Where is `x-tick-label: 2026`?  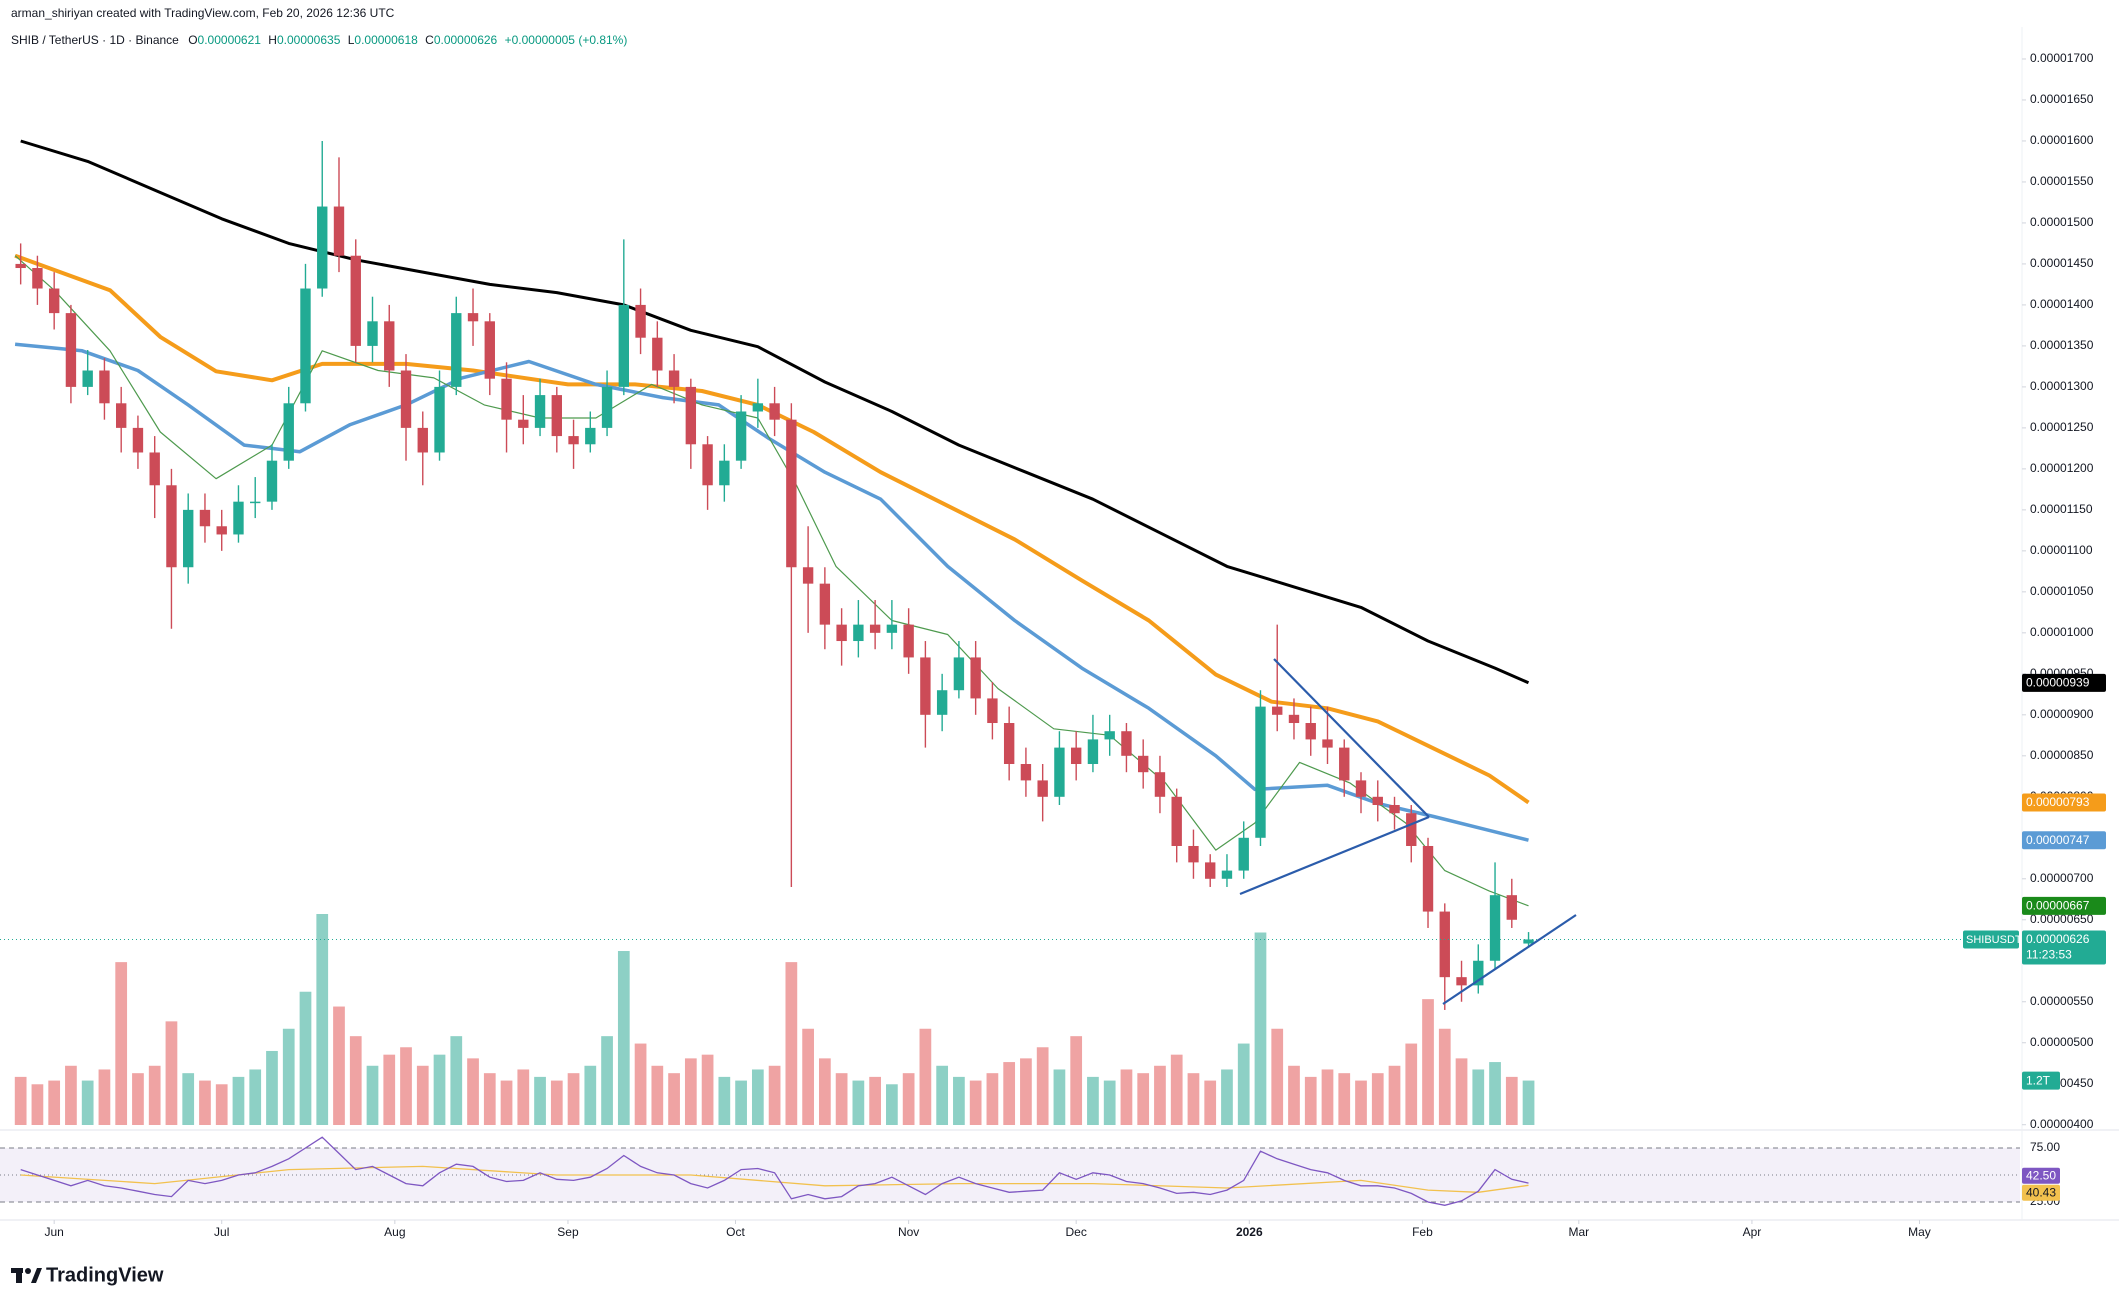 x-tick-label: 2026 is located at coordinates (1249, 1232).